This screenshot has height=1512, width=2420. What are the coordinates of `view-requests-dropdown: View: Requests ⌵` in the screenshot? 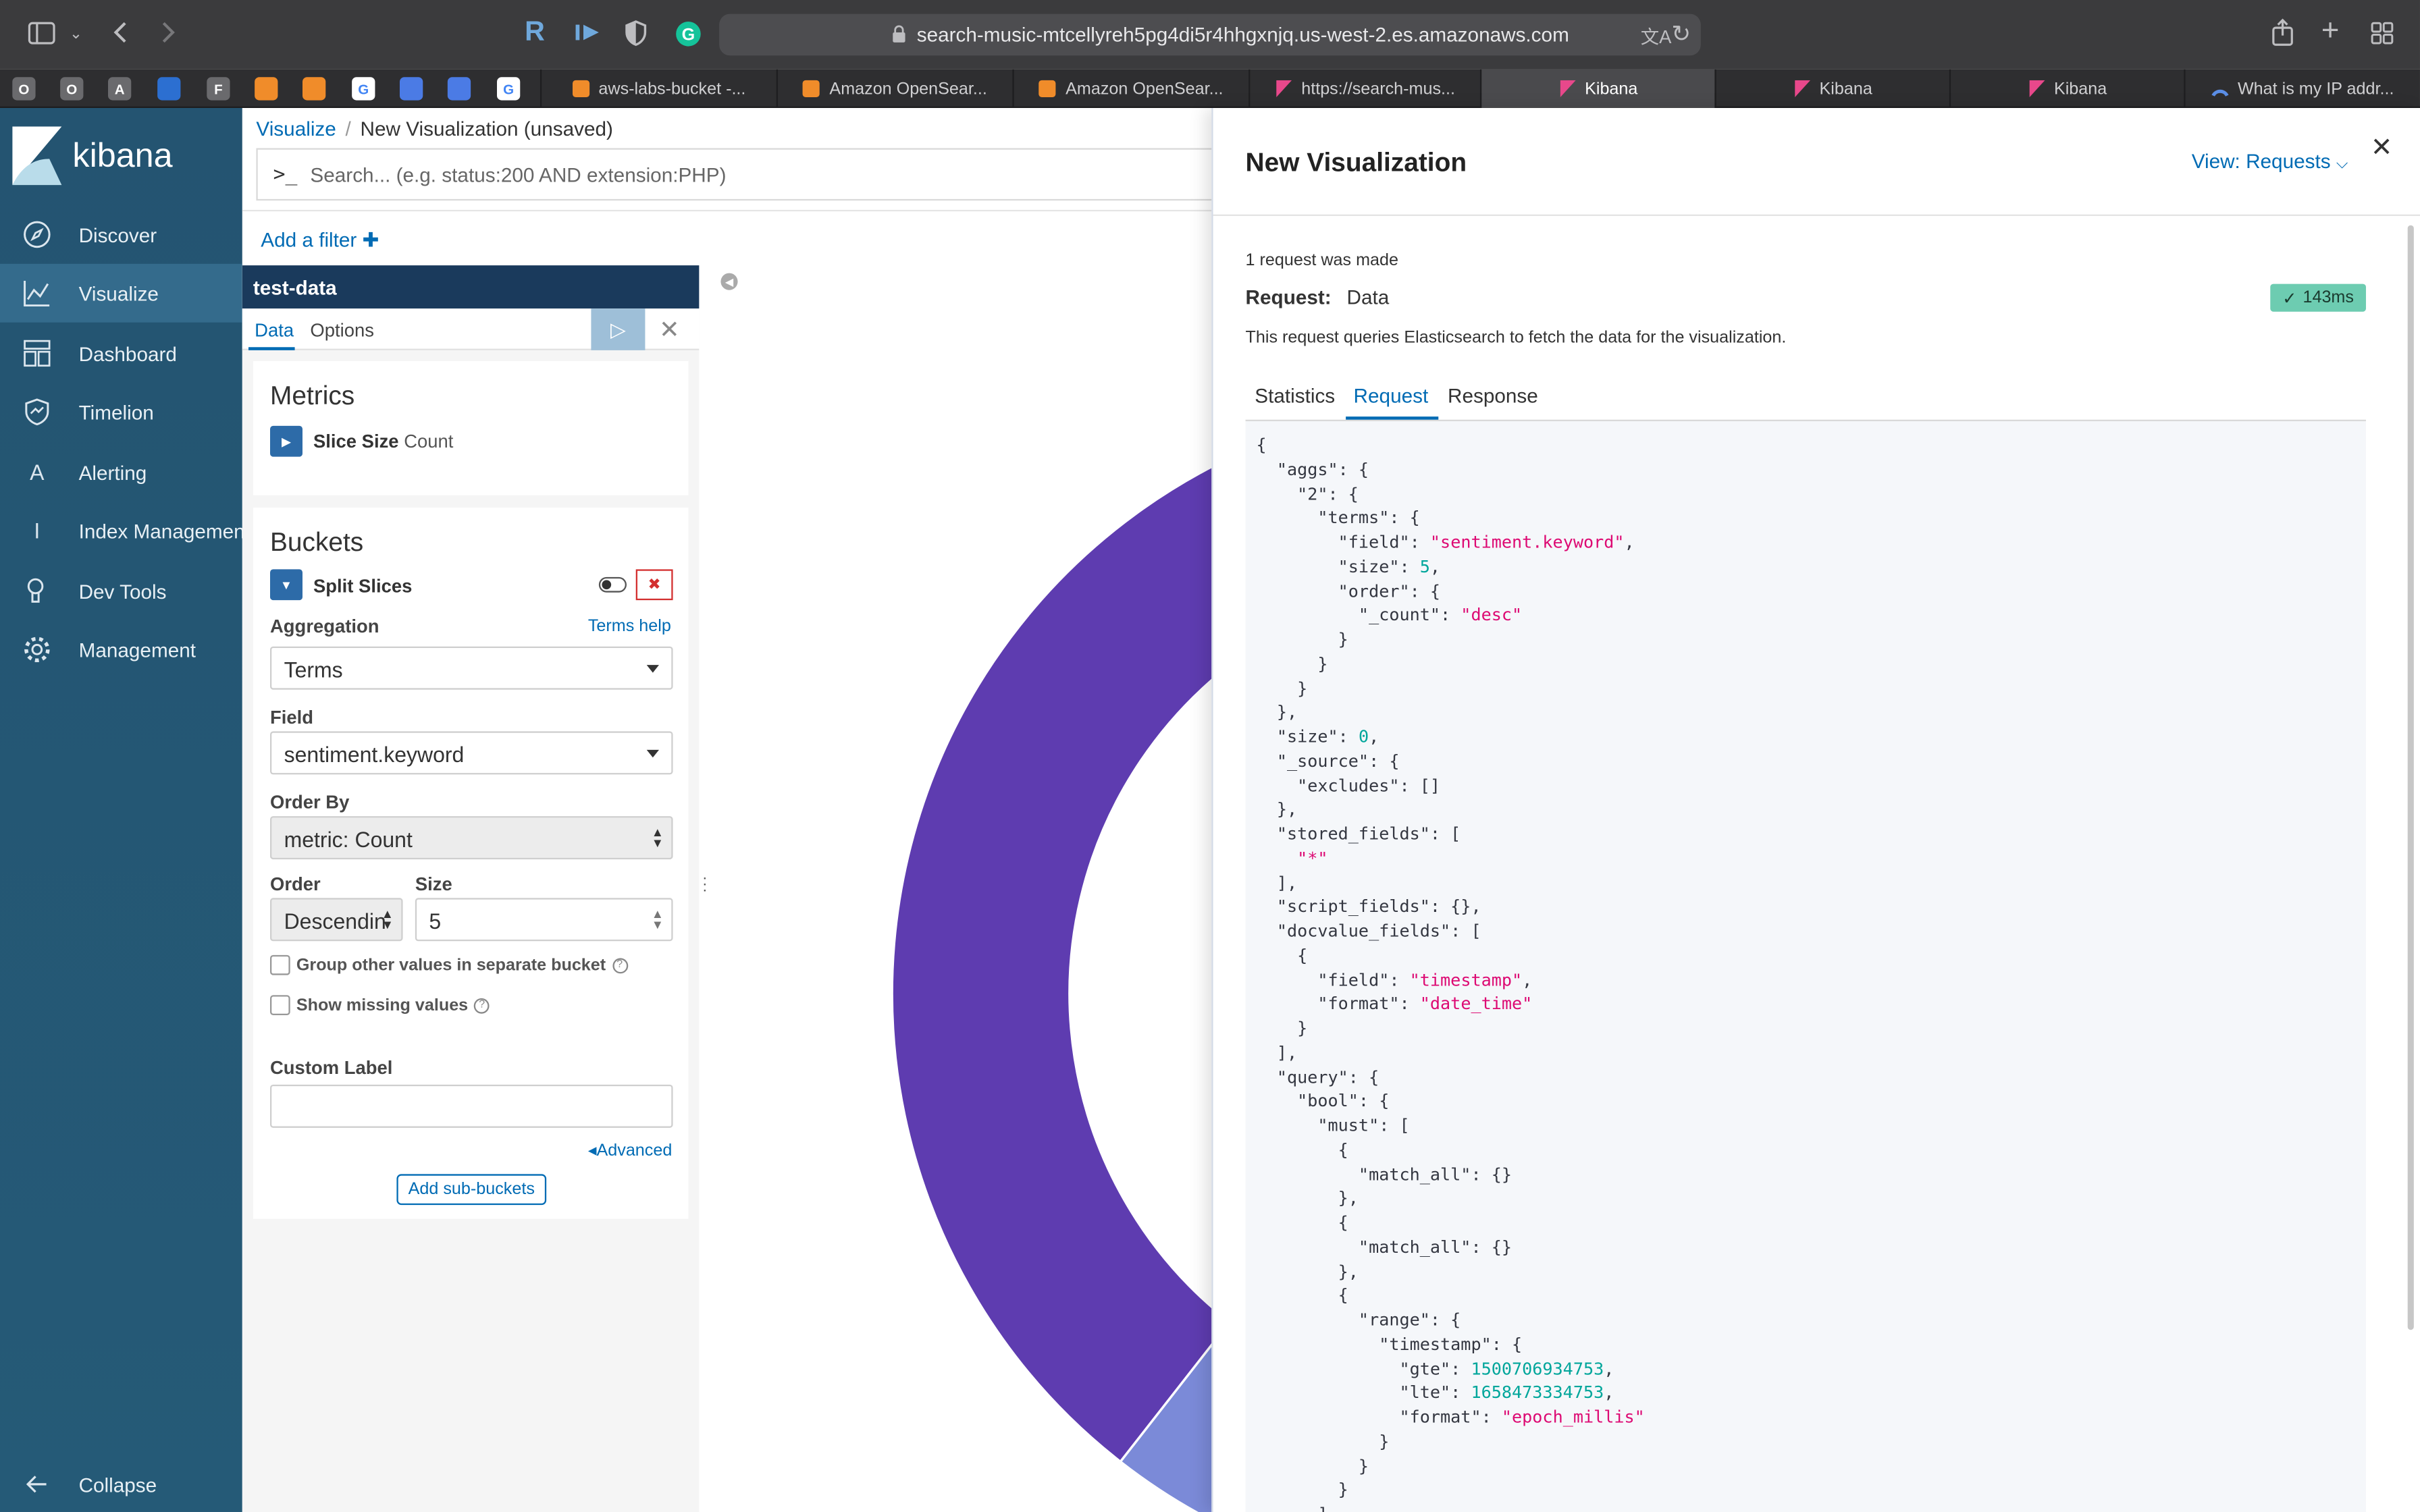 It's located at (2270, 161).